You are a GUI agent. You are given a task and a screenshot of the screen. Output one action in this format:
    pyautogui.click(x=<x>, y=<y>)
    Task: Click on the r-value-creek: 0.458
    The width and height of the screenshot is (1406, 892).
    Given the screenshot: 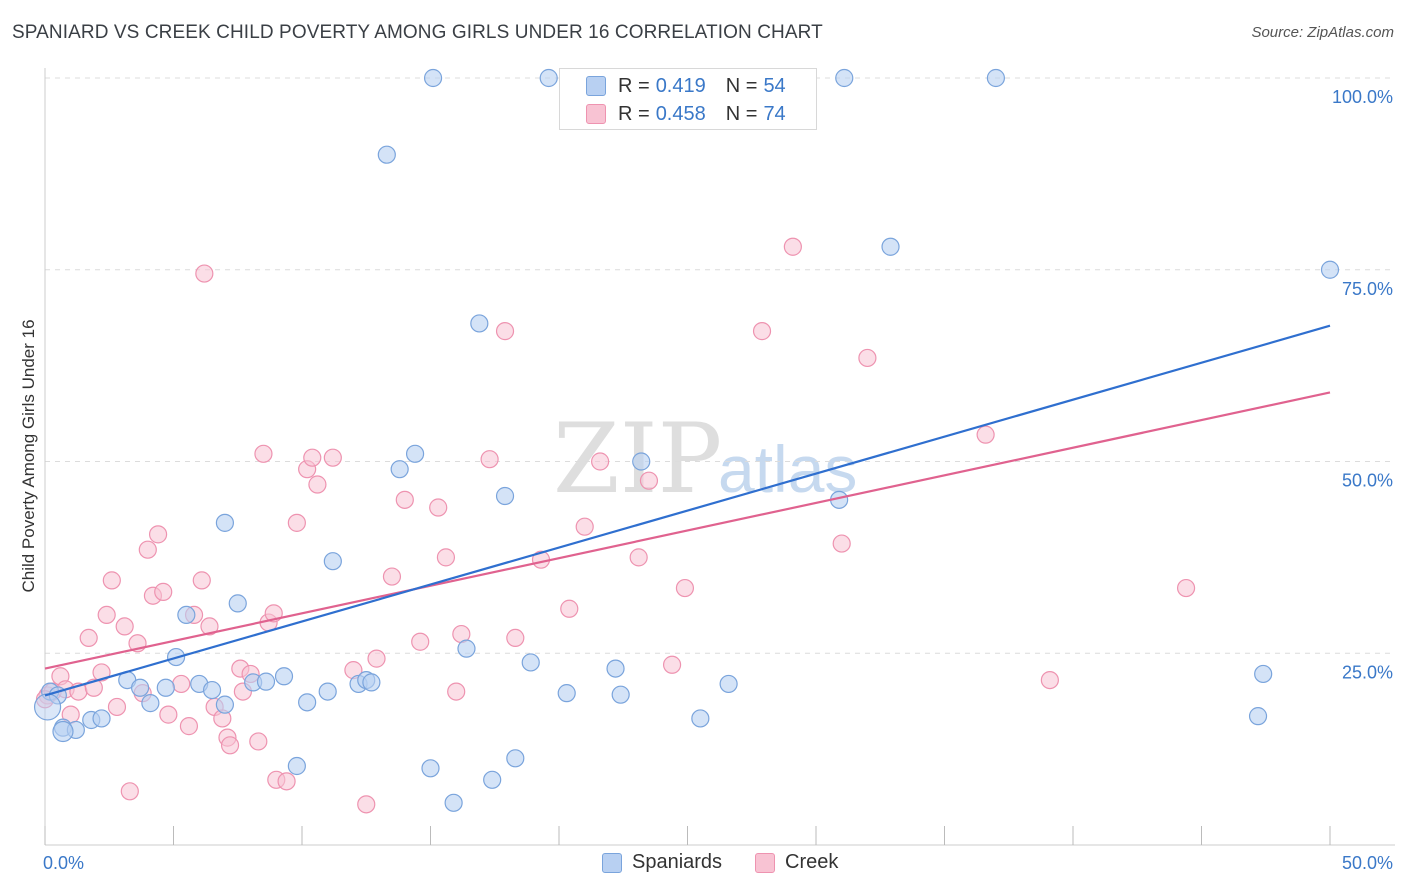 What is the action you would take?
    pyautogui.click(x=680, y=113)
    